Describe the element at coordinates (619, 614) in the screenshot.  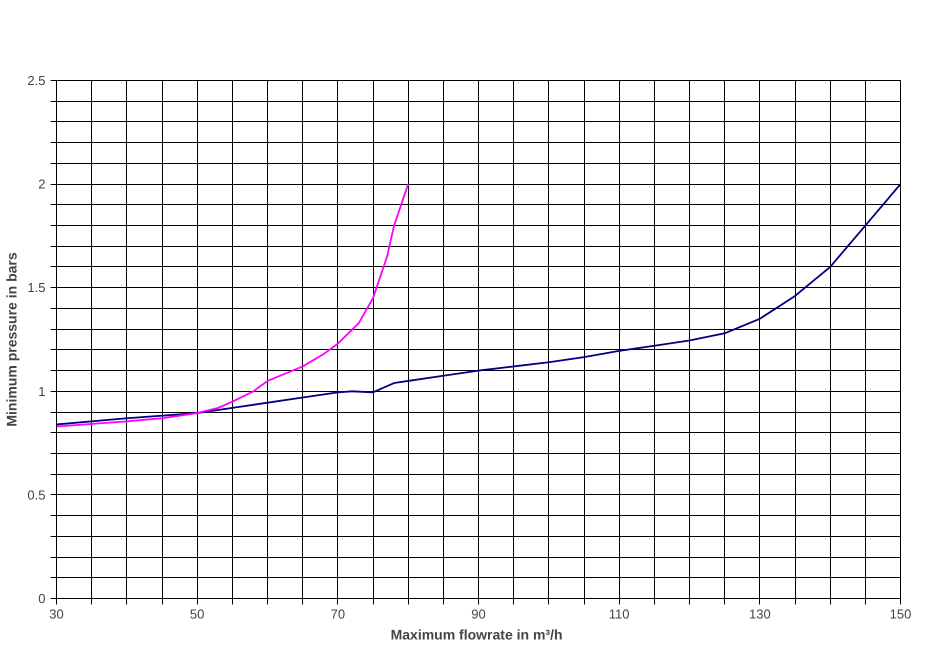
I see `x-tick-label: 110` at that location.